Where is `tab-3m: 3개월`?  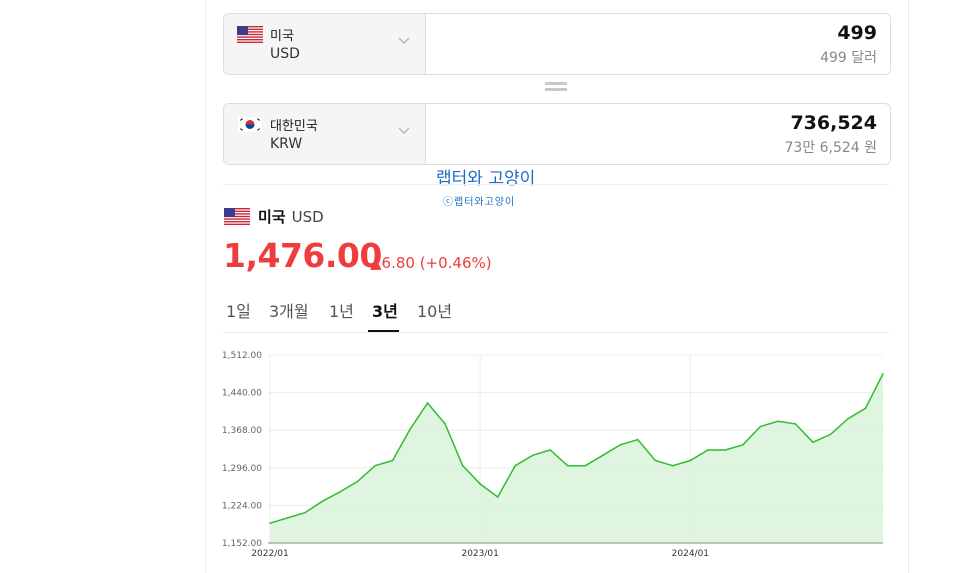 tab-3m: 3개월 is located at coordinates (289, 311).